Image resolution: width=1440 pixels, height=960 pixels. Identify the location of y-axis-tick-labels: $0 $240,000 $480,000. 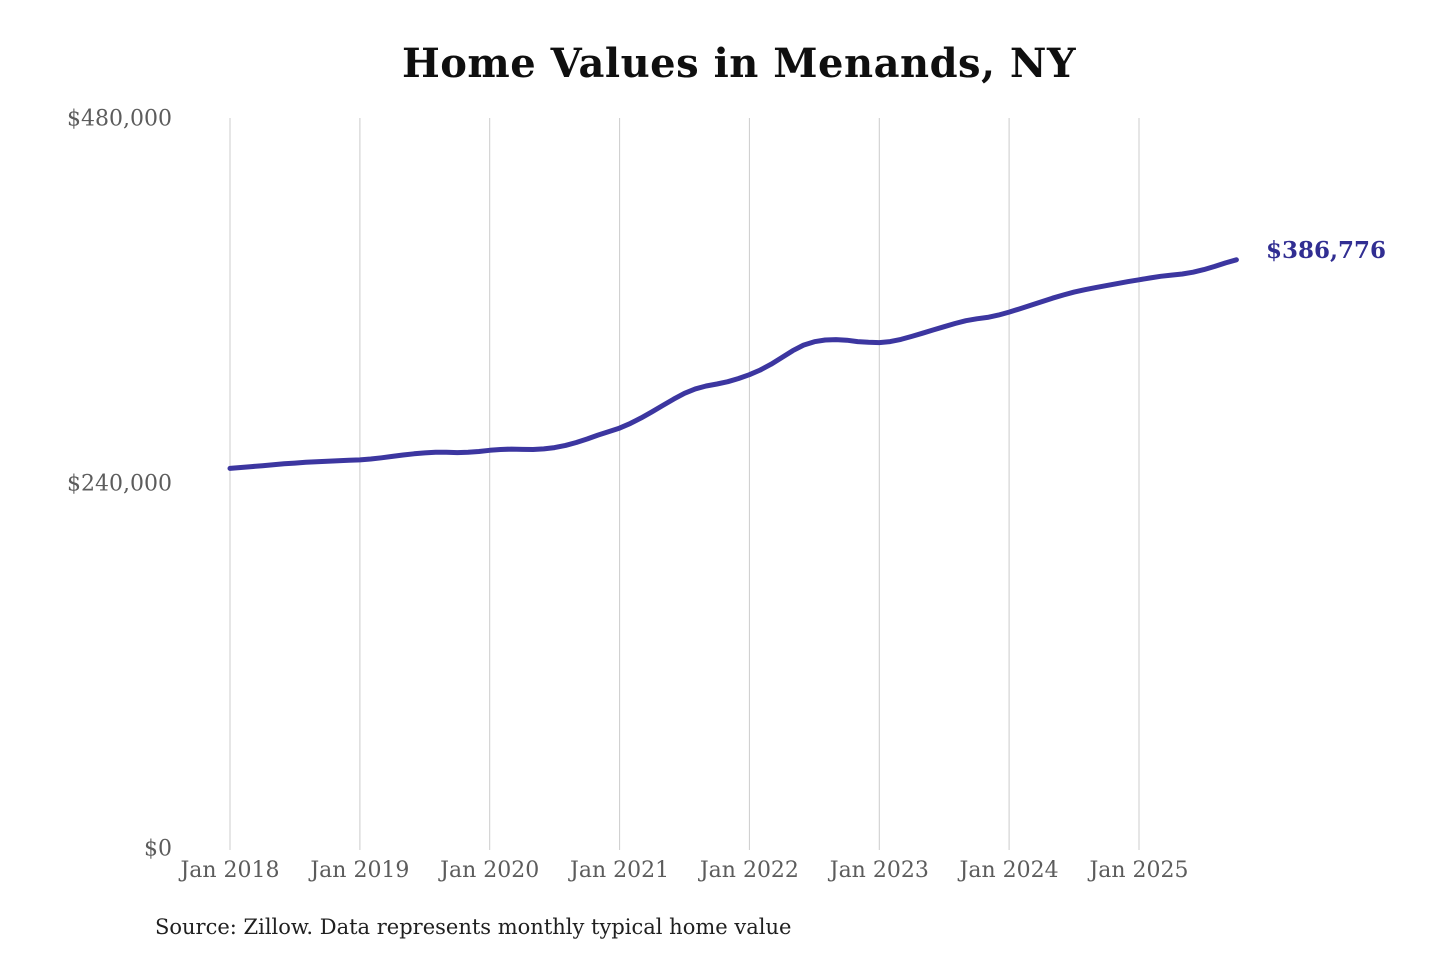
(119, 484).